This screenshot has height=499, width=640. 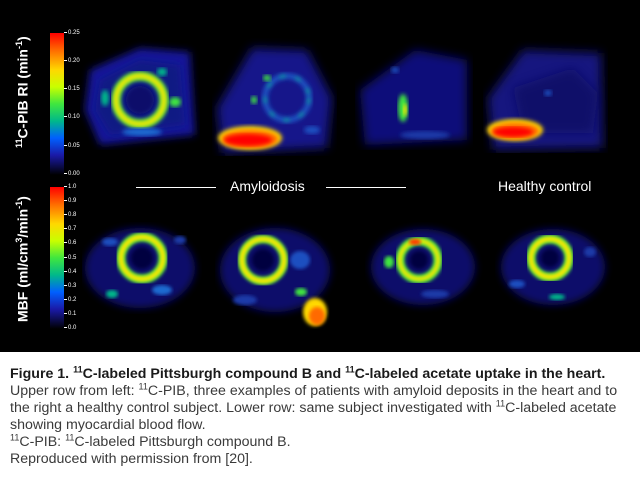 I want to click on healthy-control-label: Healthy control, so click(x=545, y=186).